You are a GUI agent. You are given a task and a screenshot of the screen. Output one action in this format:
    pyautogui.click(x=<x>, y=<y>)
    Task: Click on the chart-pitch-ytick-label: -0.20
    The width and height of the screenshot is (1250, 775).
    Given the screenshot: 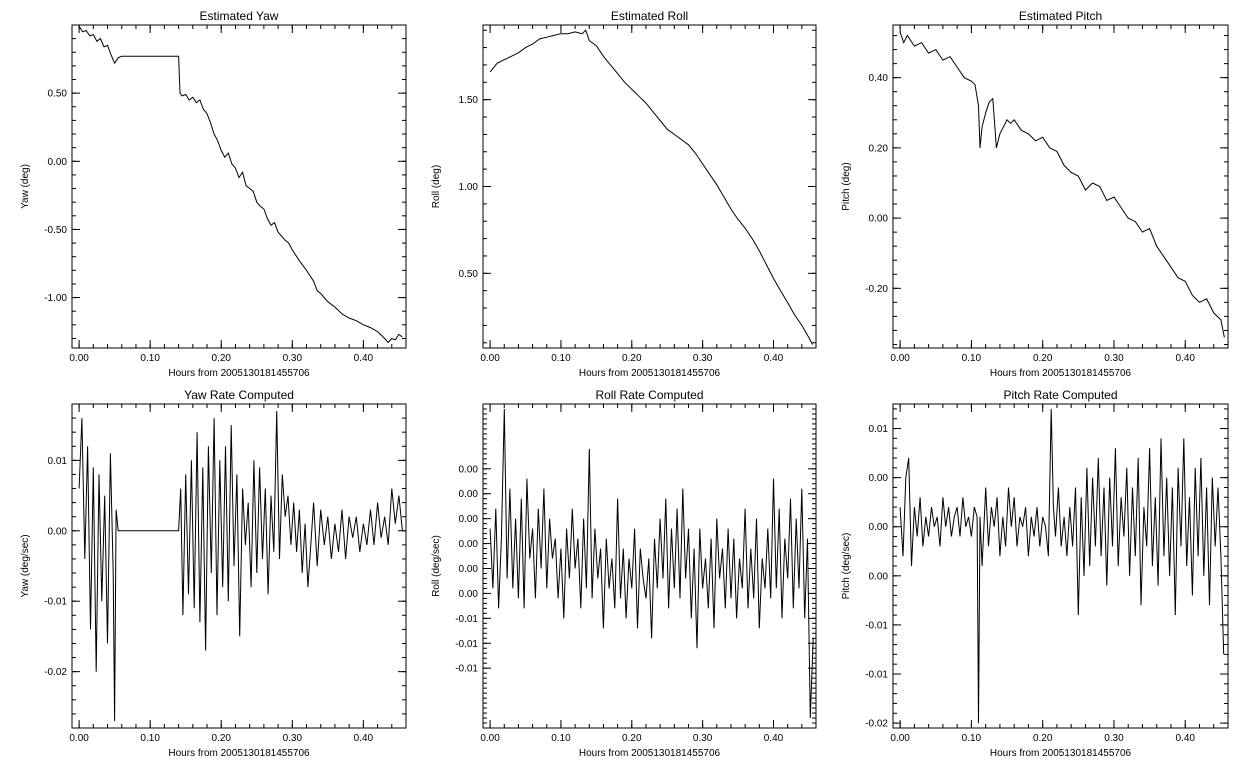 What is the action you would take?
    pyautogui.click(x=876, y=289)
    